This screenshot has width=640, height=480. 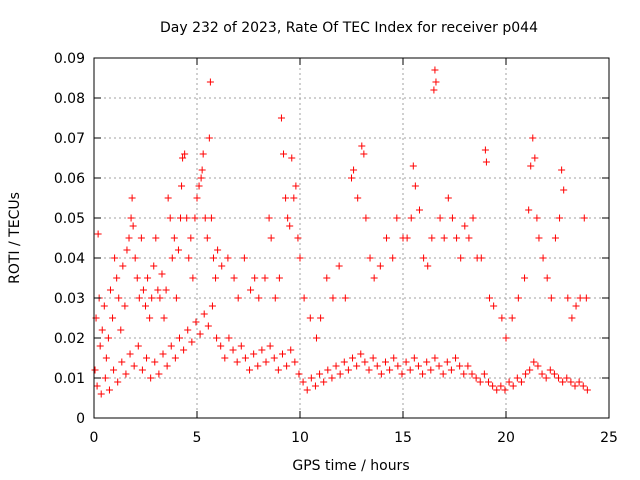 I want to click on y-tick-label: 0, so click(x=80, y=419).